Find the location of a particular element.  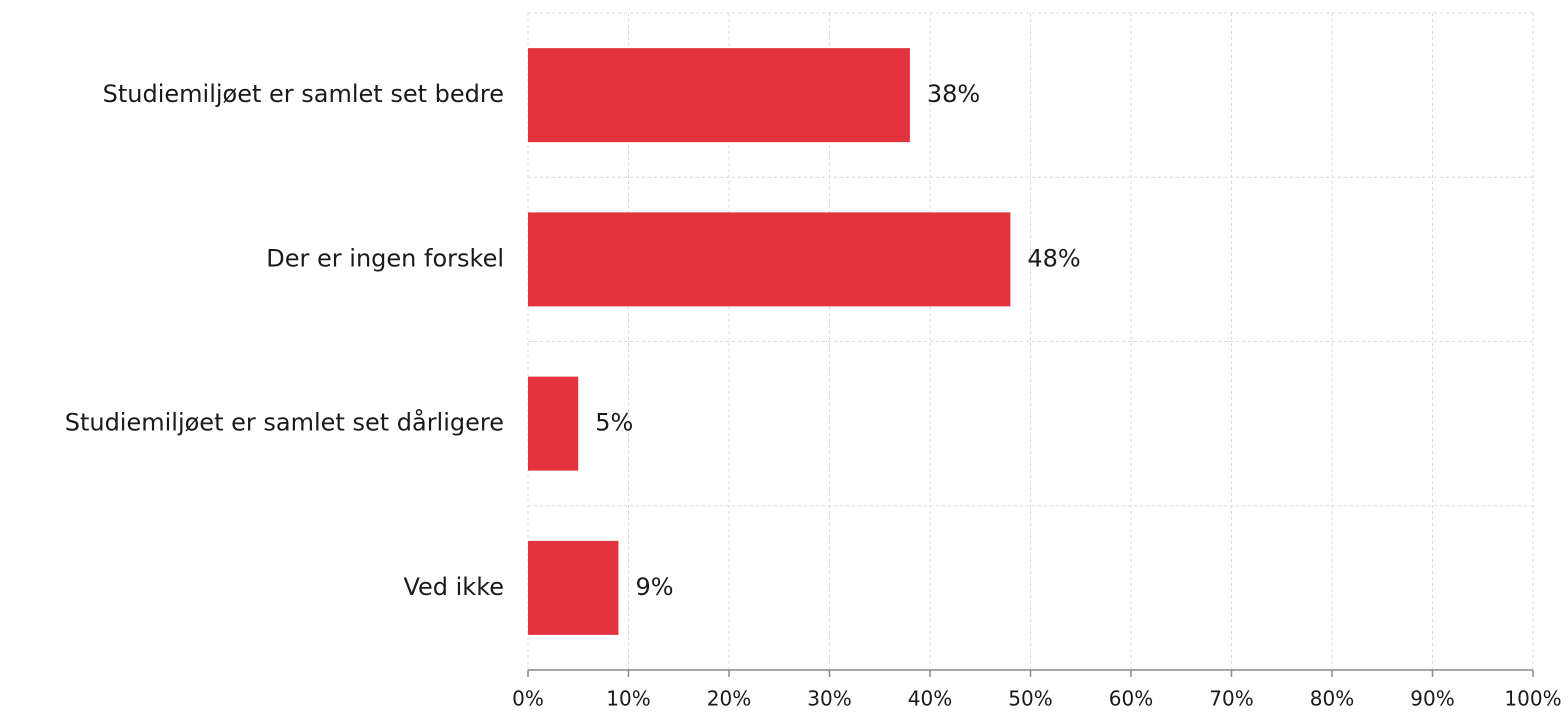

x-tick-label: 80% is located at coordinates (1332, 699).